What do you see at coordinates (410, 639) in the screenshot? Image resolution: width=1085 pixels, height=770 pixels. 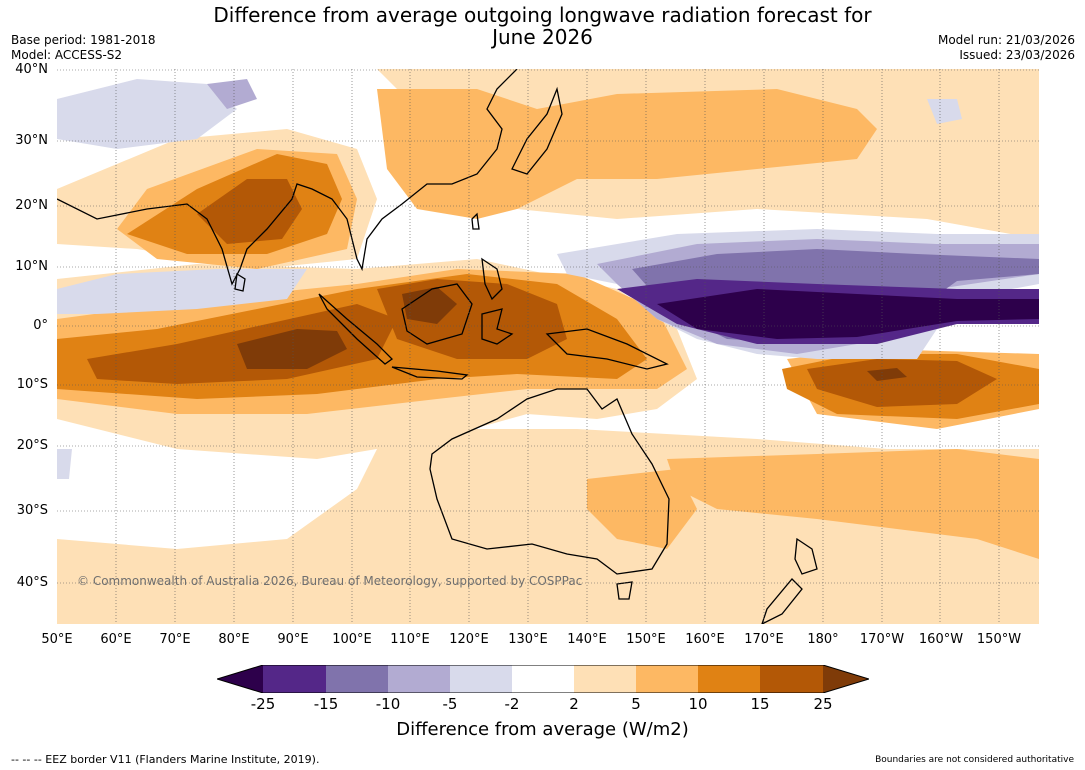 I see `lon-label-110E: 110°E` at bounding box center [410, 639].